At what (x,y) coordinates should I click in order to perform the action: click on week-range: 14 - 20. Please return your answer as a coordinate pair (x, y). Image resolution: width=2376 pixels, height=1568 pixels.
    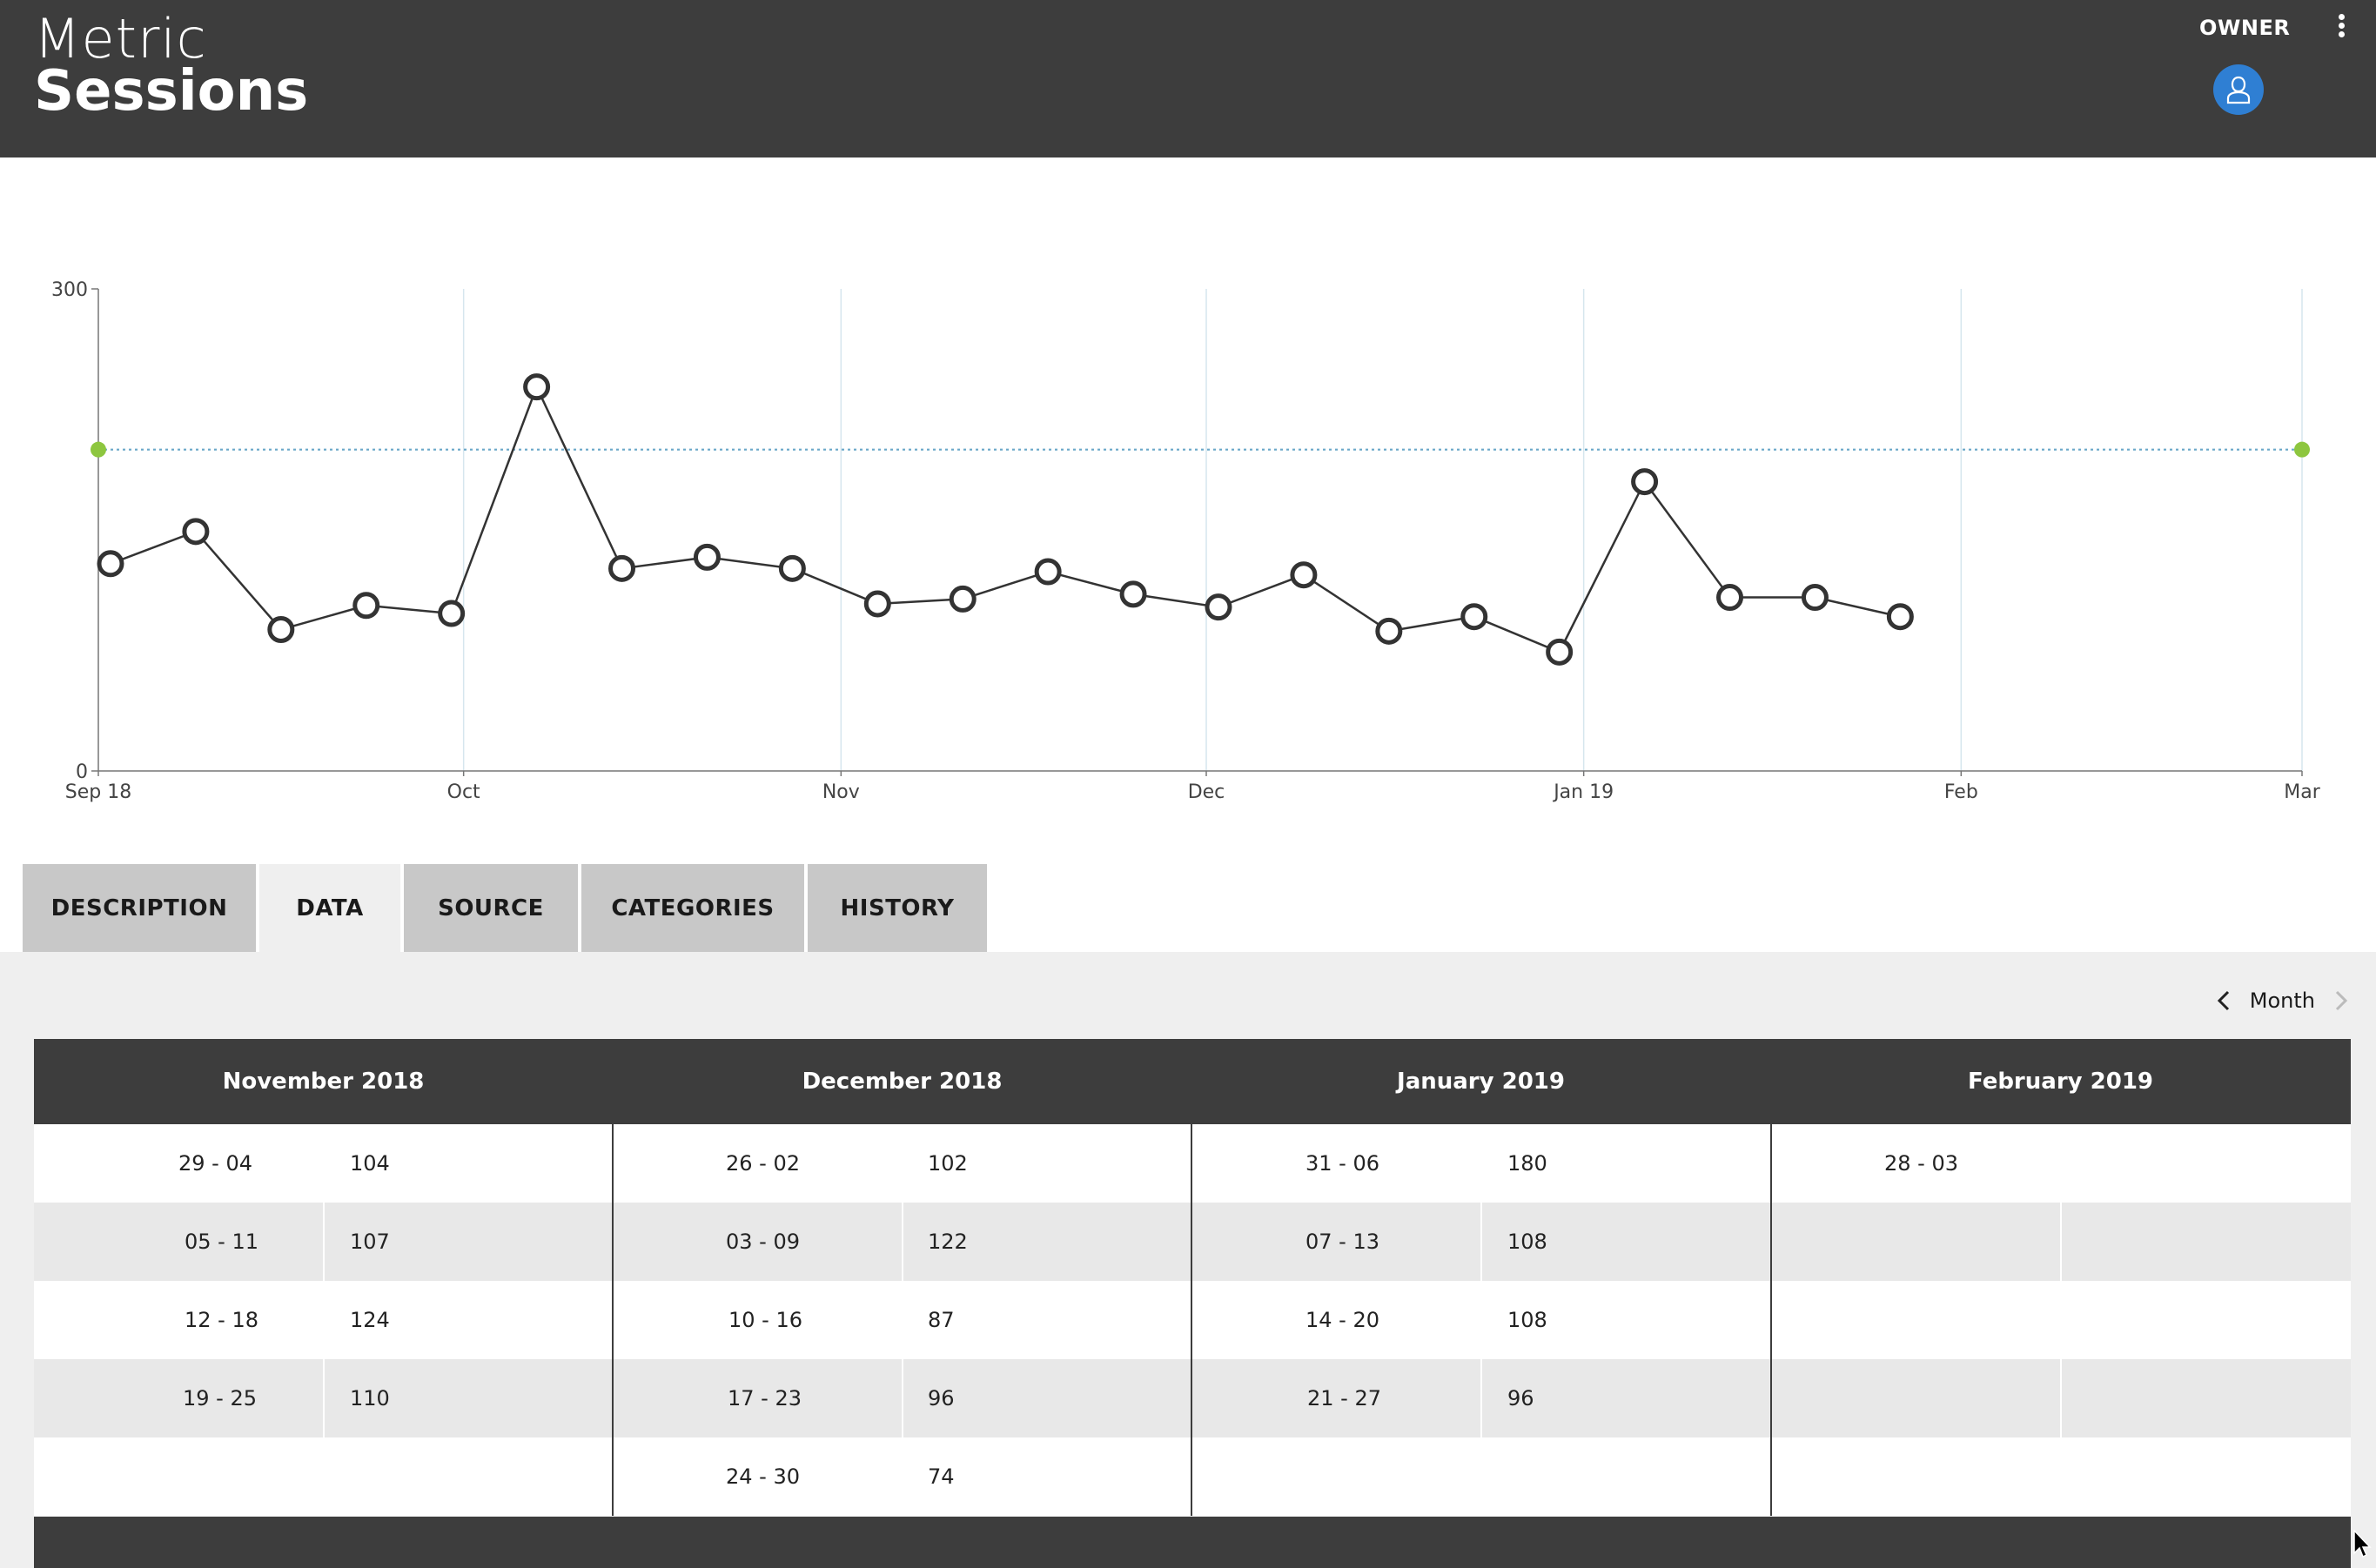
    Looking at the image, I should click on (1342, 1320).